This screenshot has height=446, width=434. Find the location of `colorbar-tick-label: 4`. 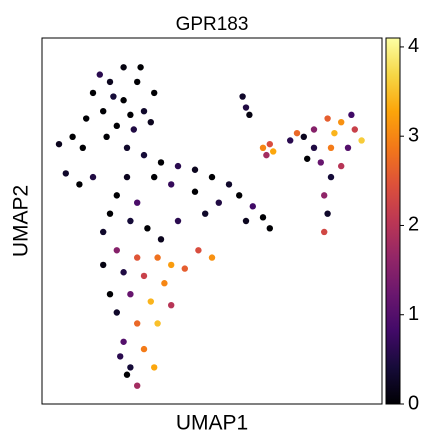

colorbar-tick-label: 4 is located at coordinates (413, 46).